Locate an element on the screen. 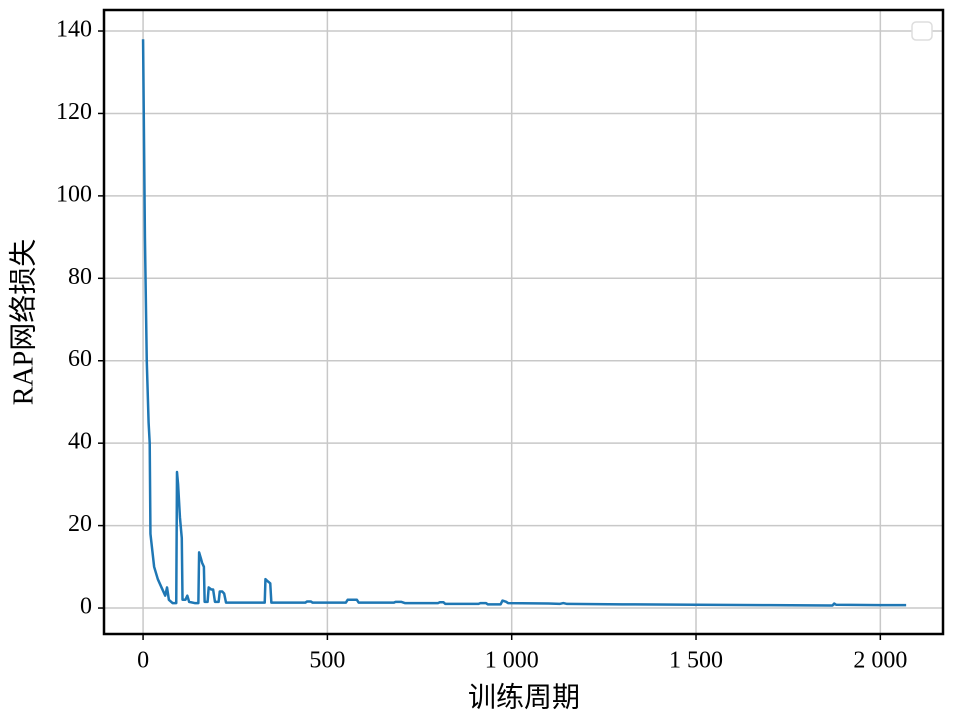 The height and width of the screenshot is (724, 957). x-tick-label: 2 000 is located at coordinates (880, 661).